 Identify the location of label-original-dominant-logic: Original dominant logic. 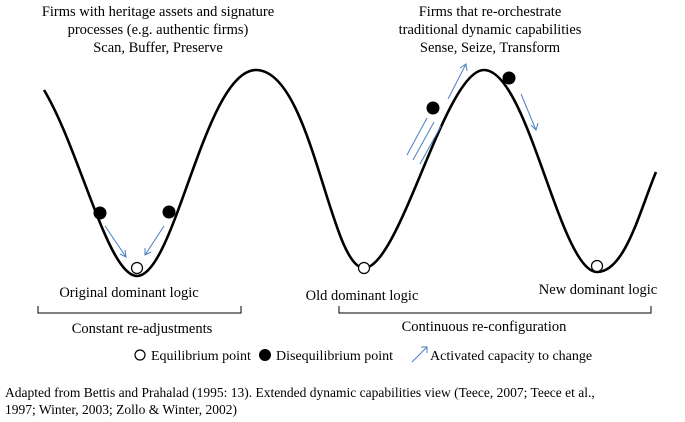
(128, 293).